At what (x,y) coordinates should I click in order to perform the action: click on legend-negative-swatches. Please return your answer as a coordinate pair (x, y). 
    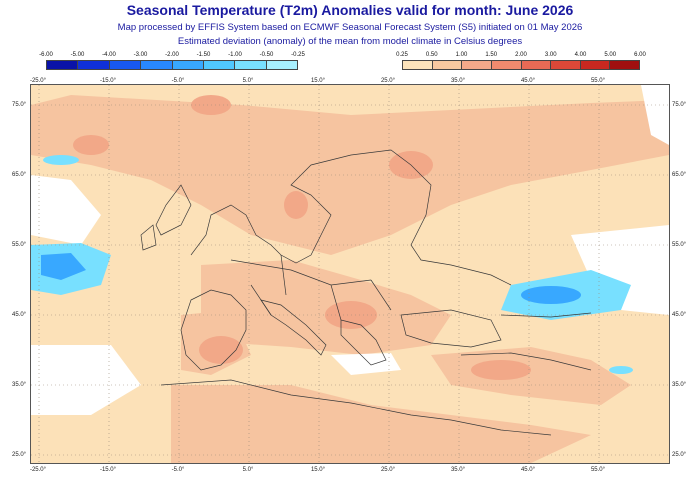
    Looking at the image, I should click on (172, 65).